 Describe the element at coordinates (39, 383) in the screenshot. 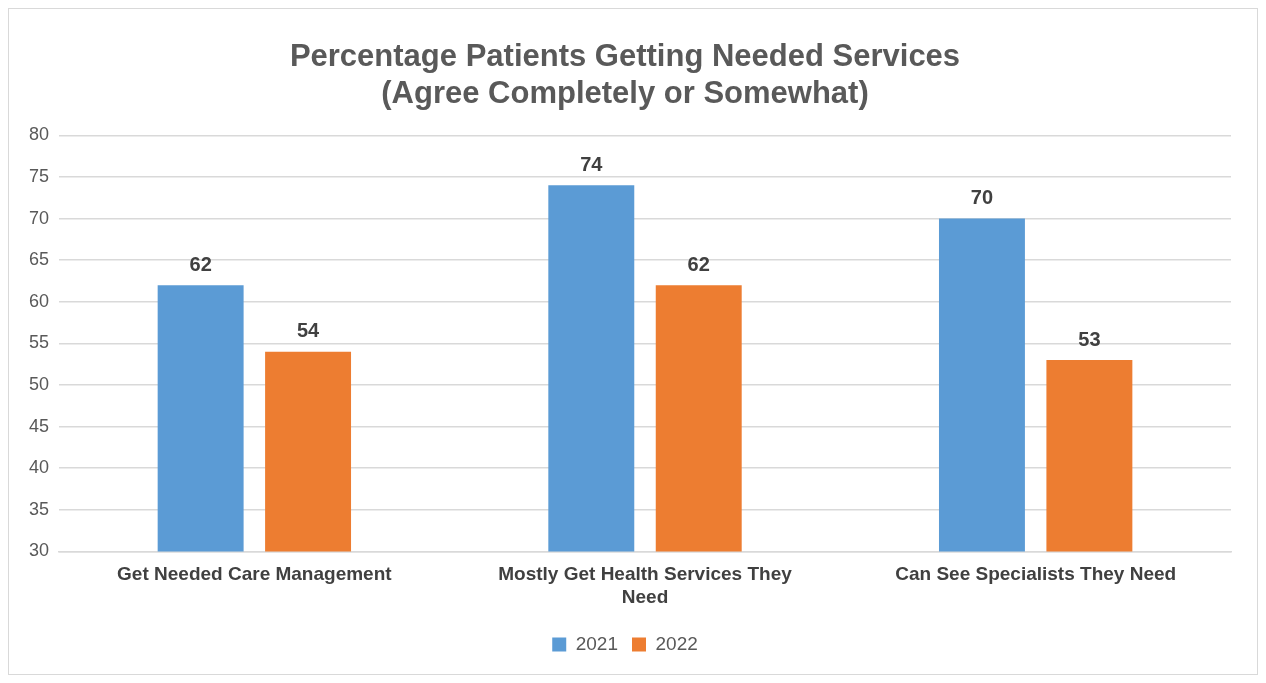

I see `y-tick-label: 50` at that location.